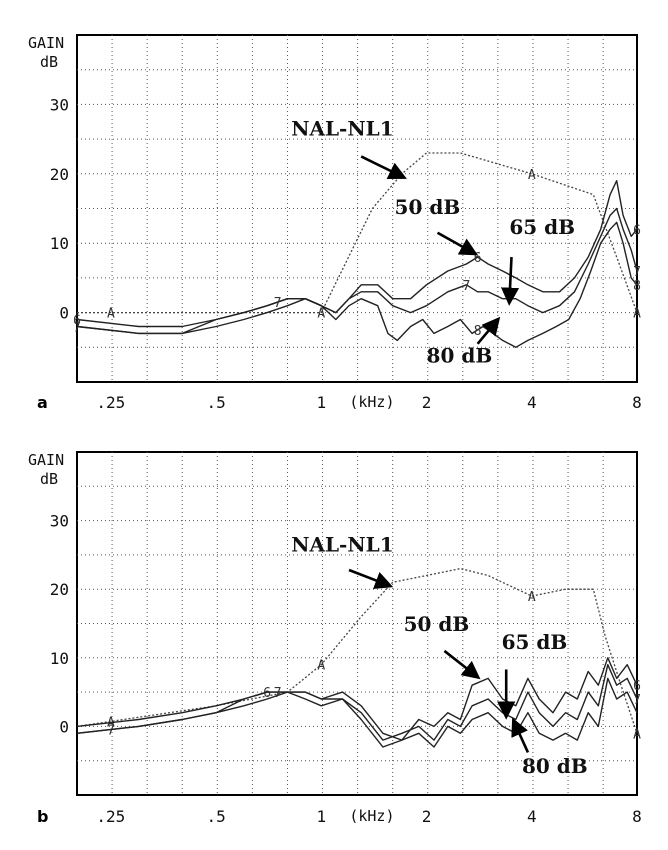 The image size is (668, 850). I want to click on panel-label: a, so click(42, 402).